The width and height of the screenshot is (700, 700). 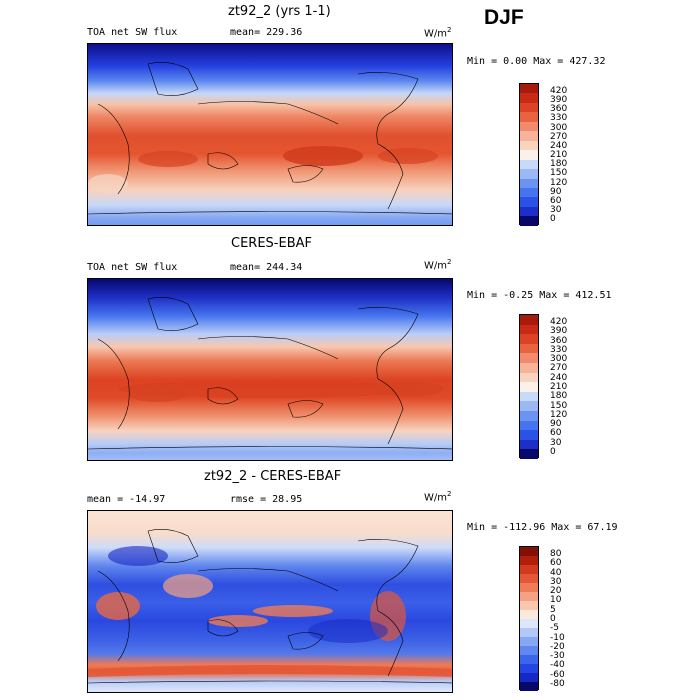 I want to click on panel-2-variable-label: TOA net SW flux, so click(x=132, y=267).